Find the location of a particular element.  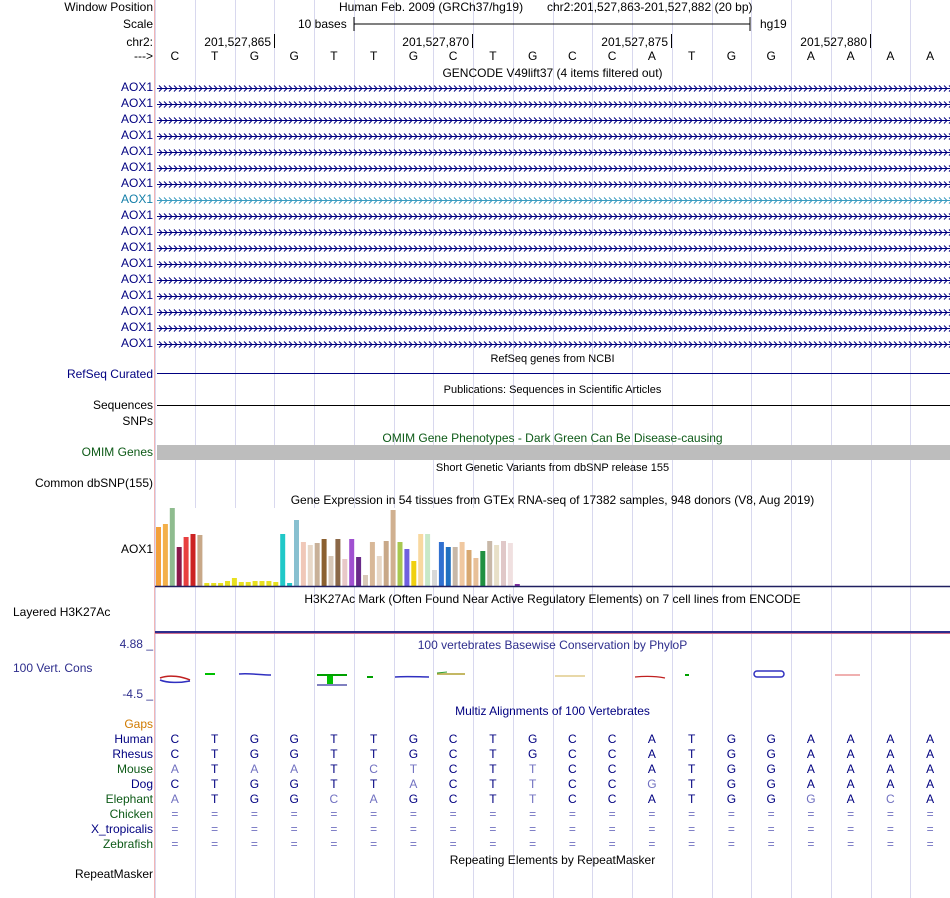

multiz-species-label: Chicken is located at coordinates (131, 814).